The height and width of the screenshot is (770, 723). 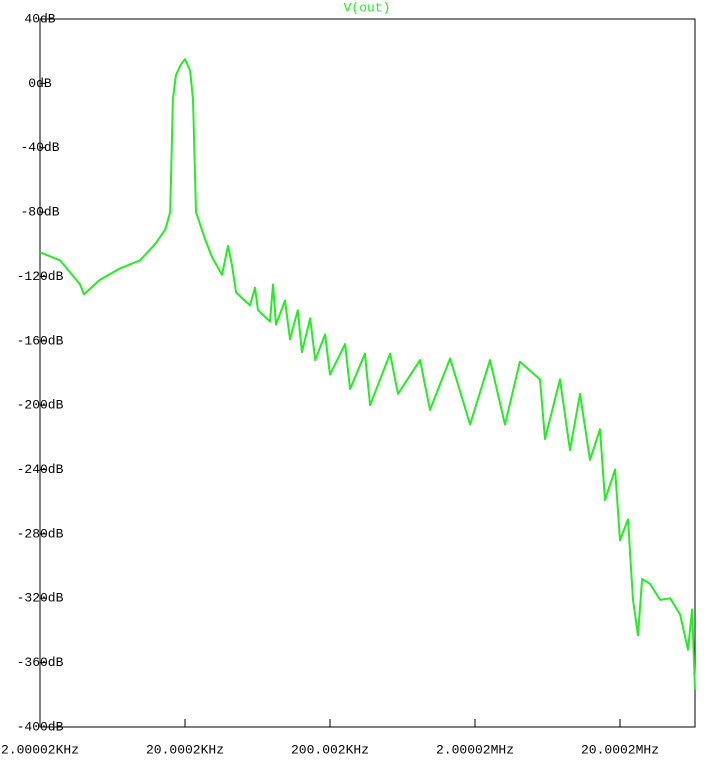 I want to click on y-tick-label: -120dB, so click(x=40, y=276).